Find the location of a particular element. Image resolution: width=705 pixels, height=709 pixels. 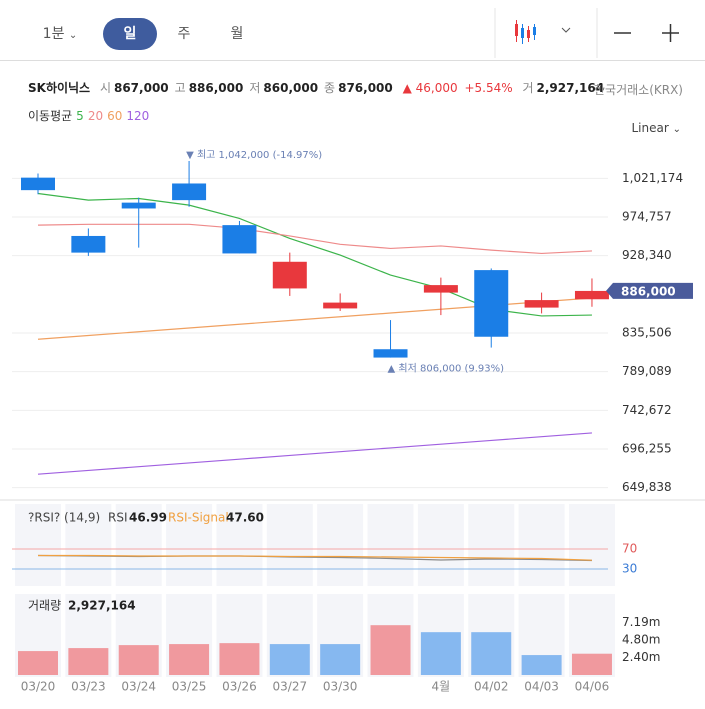

dropdown-icon is located at coordinates (566, 30).